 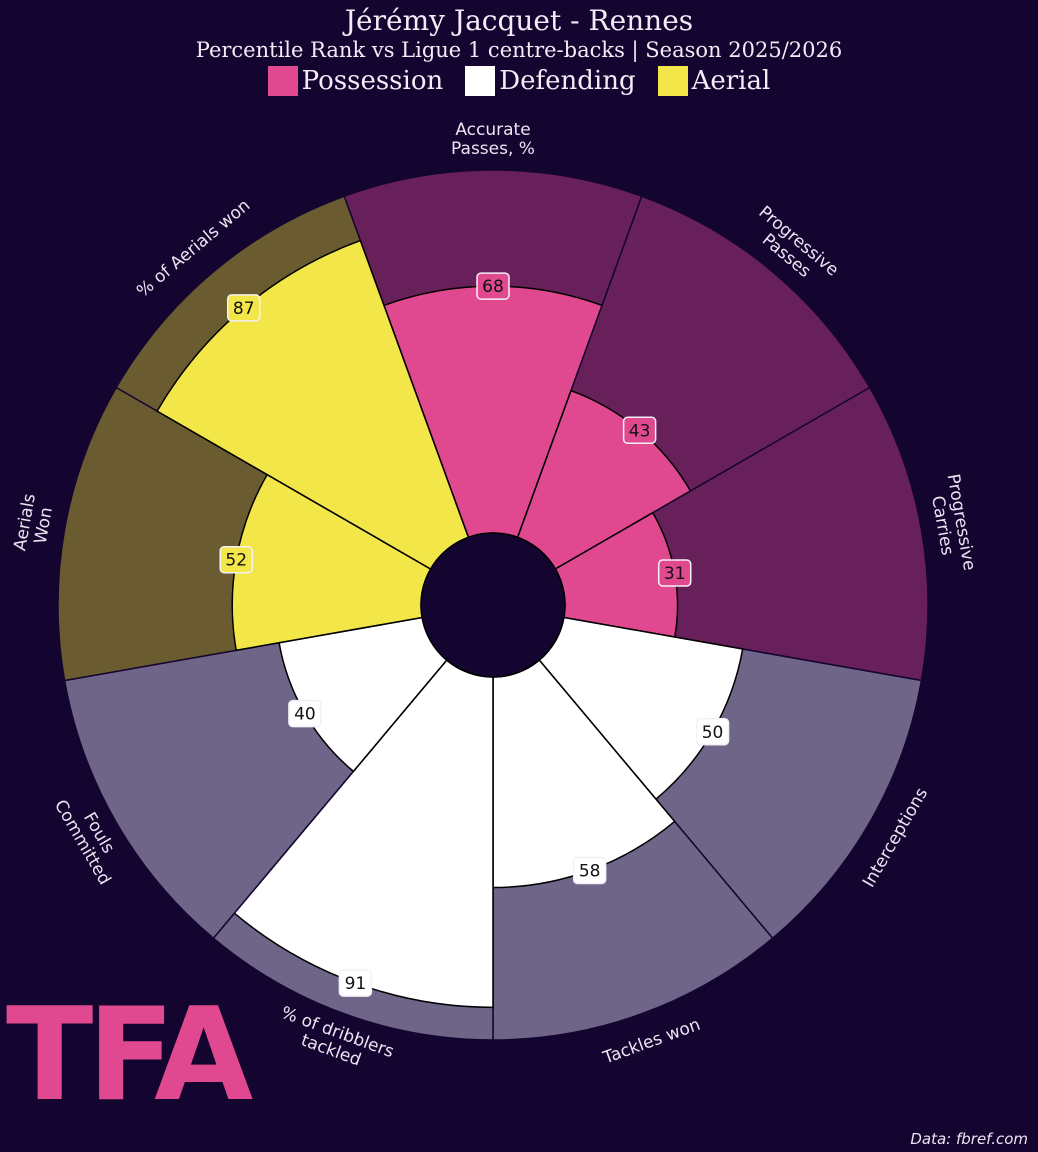 What do you see at coordinates (969, 1139) in the screenshot?
I see `source: Data: fbref.com` at bounding box center [969, 1139].